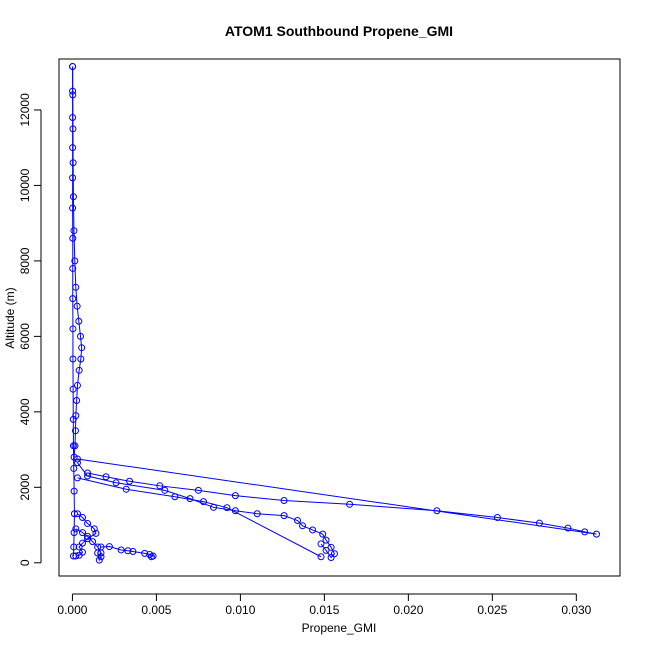 The height and width of the screenshot is (650, 650). Describe the element at coordinates (240, 610) in the screenshot. I see `x-tick-label: 0.010` at that location.